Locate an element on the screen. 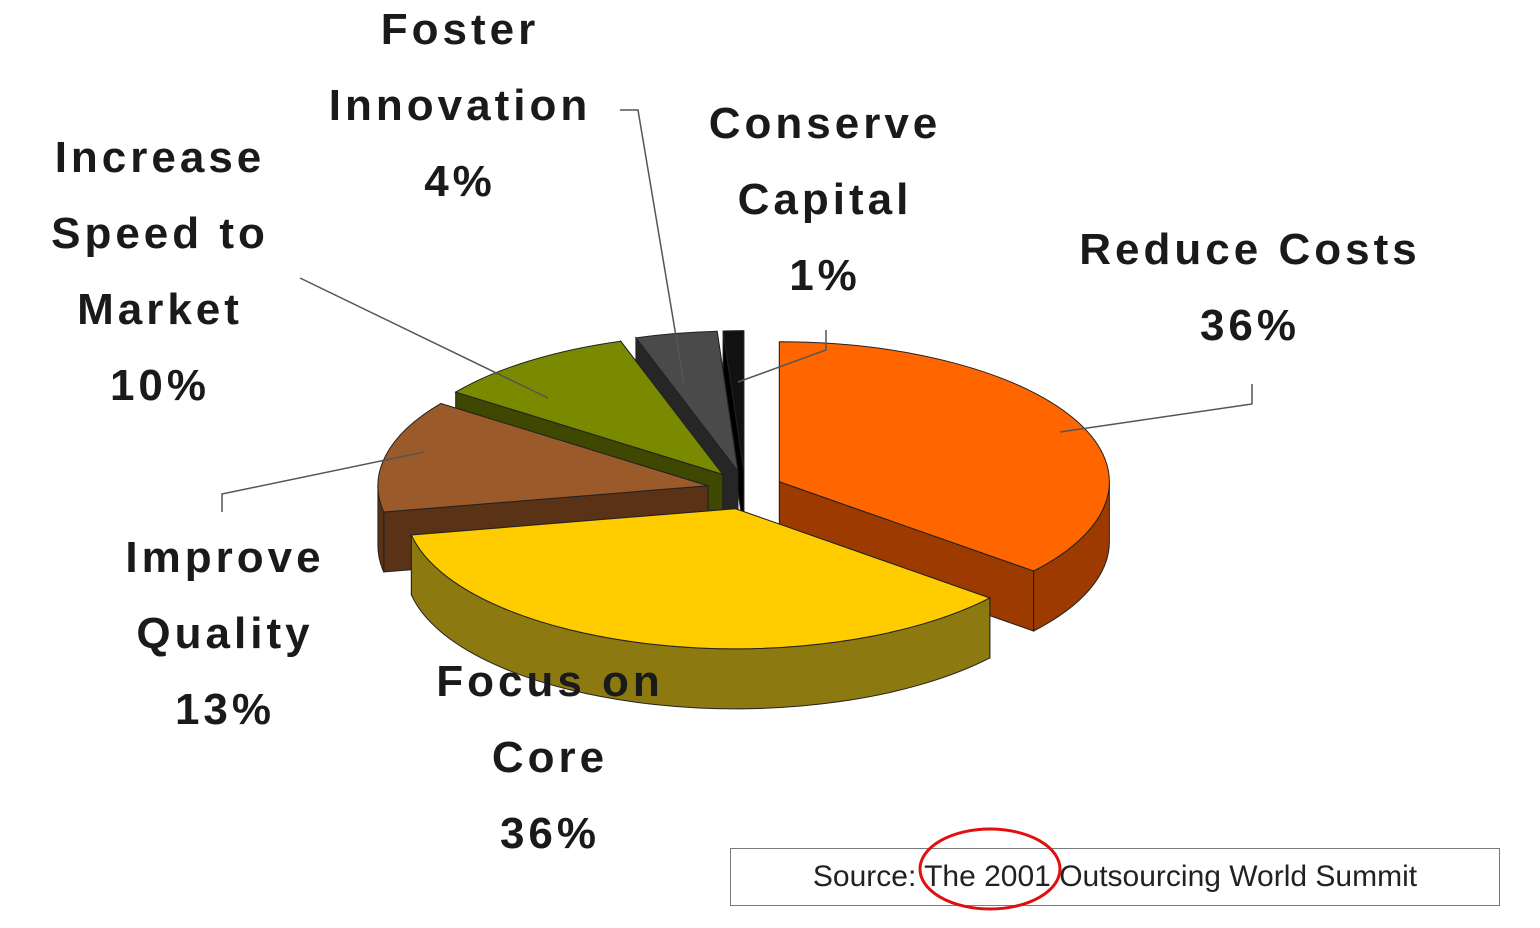  label-focus-on-core: Focus on Core 36% is located at coordinates (550, 757).